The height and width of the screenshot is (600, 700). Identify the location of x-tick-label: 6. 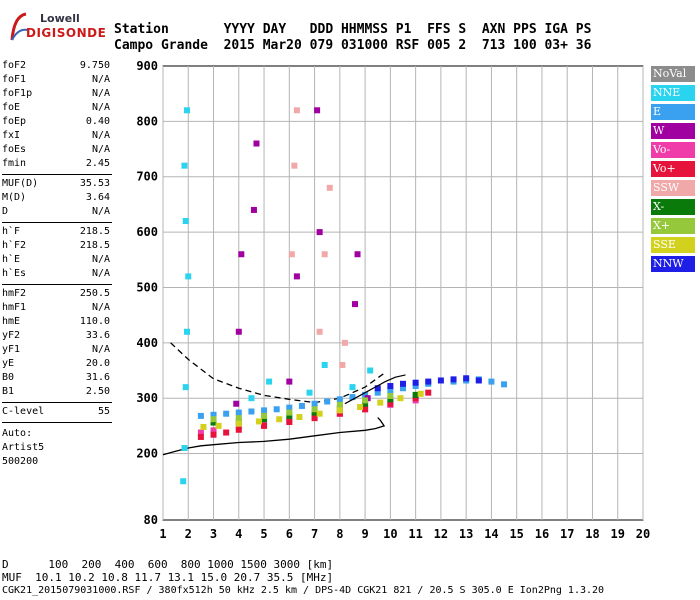
(289, 534).